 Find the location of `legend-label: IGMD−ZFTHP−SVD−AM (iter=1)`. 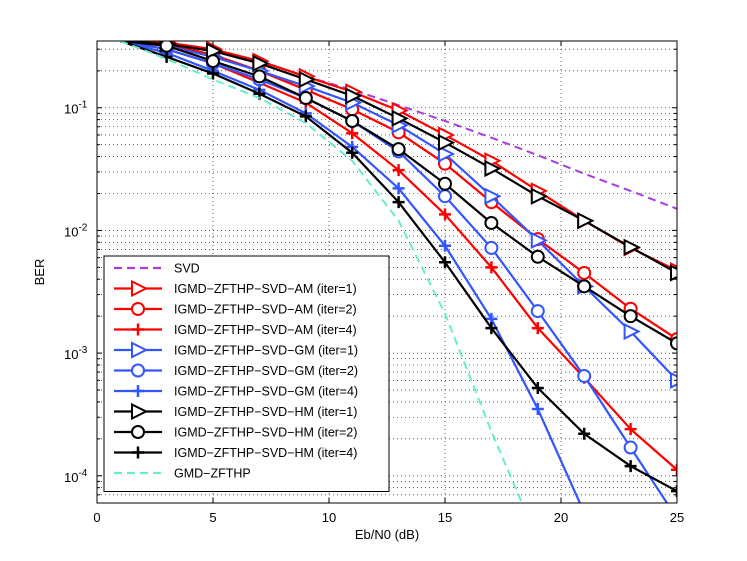

legend-label: IGMD−ZFTHP−SVD−AM (iter=1) is located at coordinates (265, 289).